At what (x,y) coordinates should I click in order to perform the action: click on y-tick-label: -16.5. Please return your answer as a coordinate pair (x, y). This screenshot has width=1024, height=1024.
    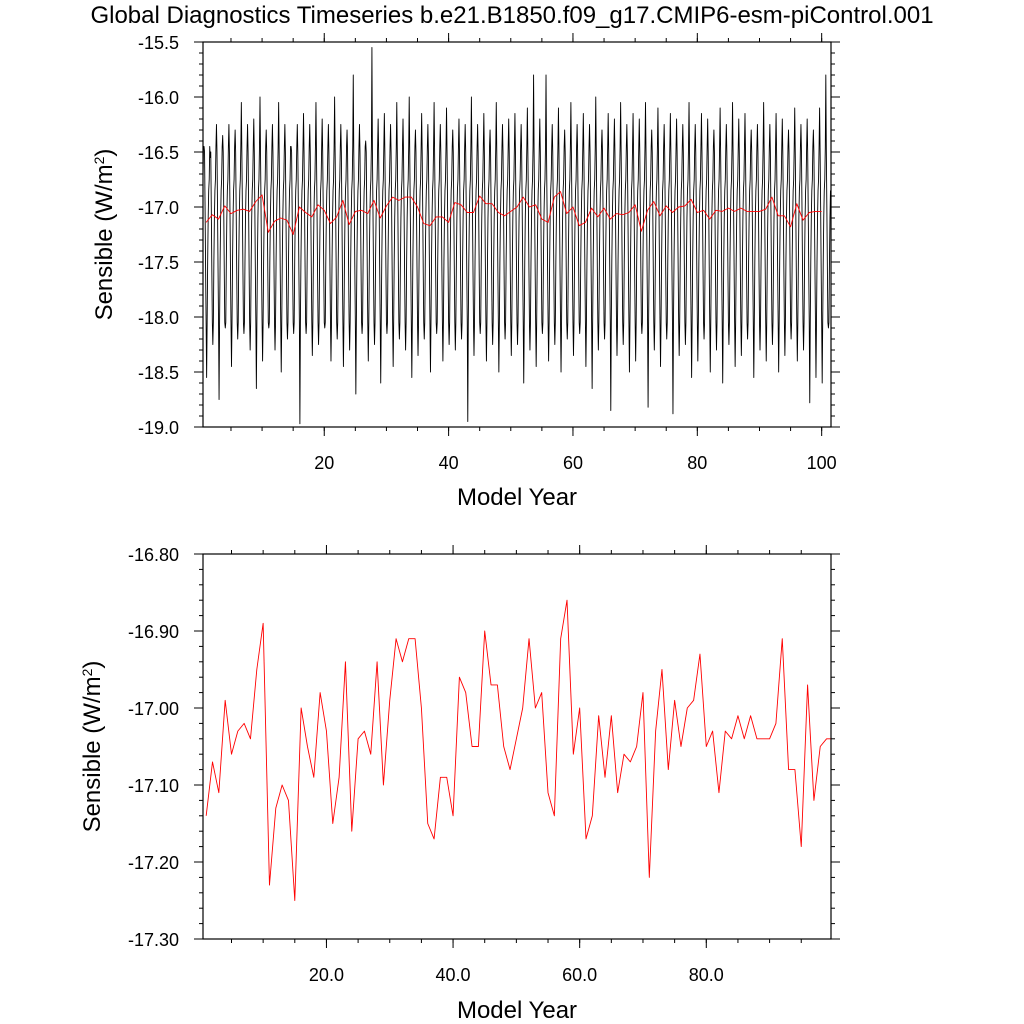
    Looking at the image, I should click on (158, 153).